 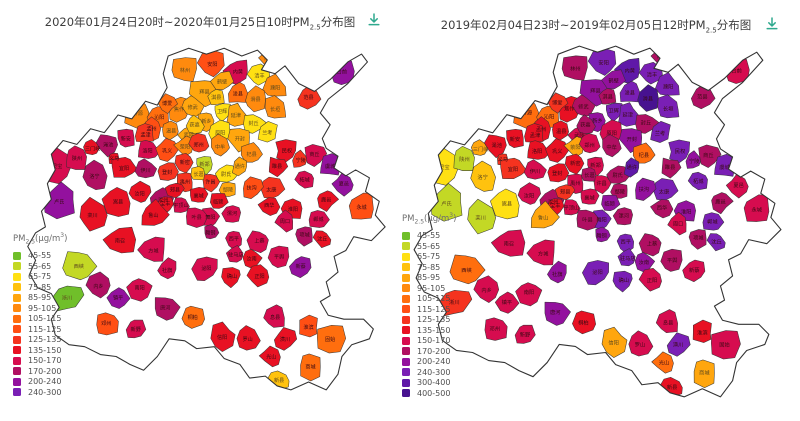 What do you see at coordinates (429, 236) in the screenshot?
I see `legend-range-label: 45-55` at bounding box center [429, 236].